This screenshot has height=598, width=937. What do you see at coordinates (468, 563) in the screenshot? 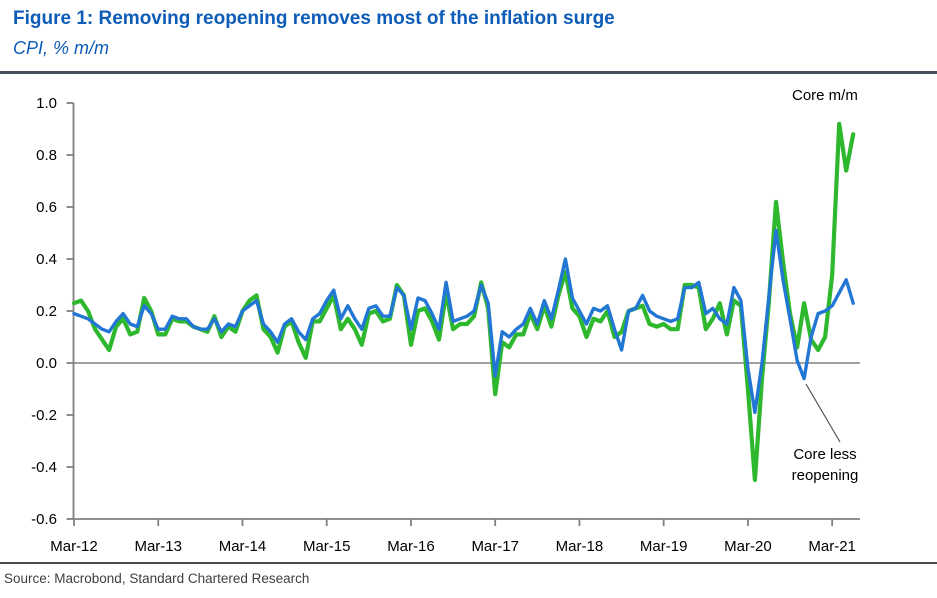
I see `source-divider` at bounding box center [468, 563].